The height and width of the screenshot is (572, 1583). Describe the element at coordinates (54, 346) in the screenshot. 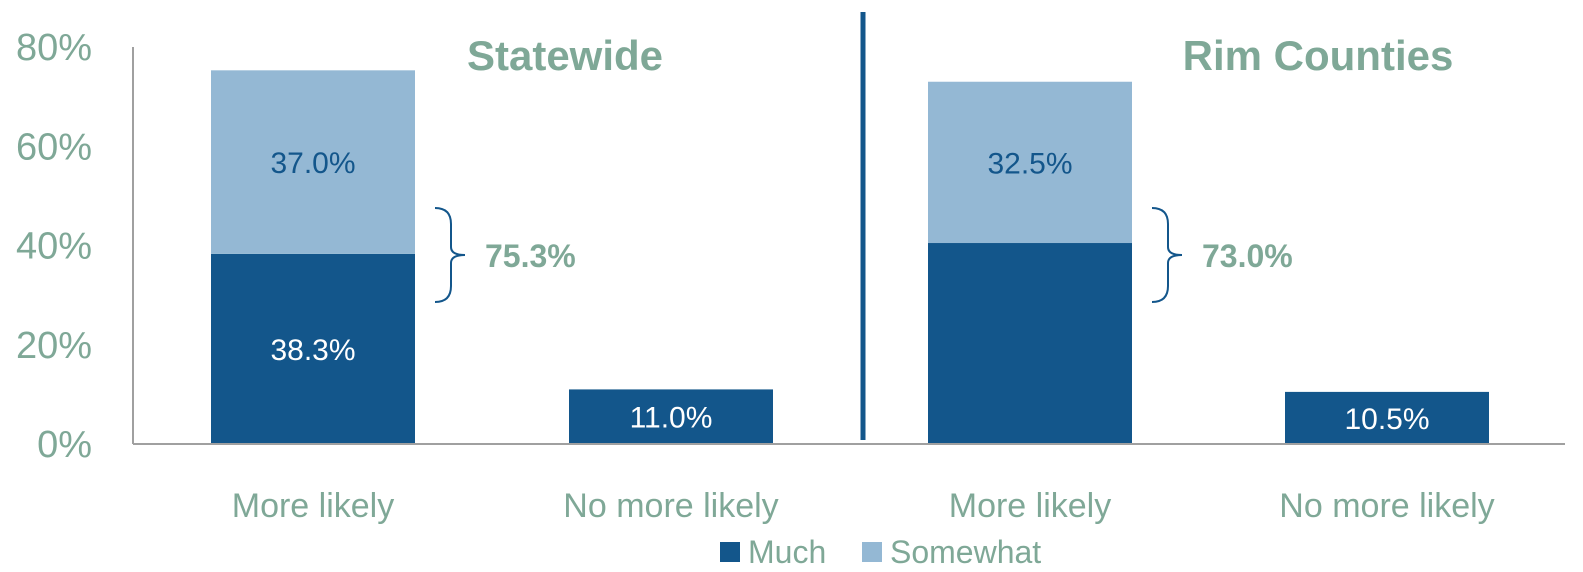

I see `y-tick-label: 20%` at that location.